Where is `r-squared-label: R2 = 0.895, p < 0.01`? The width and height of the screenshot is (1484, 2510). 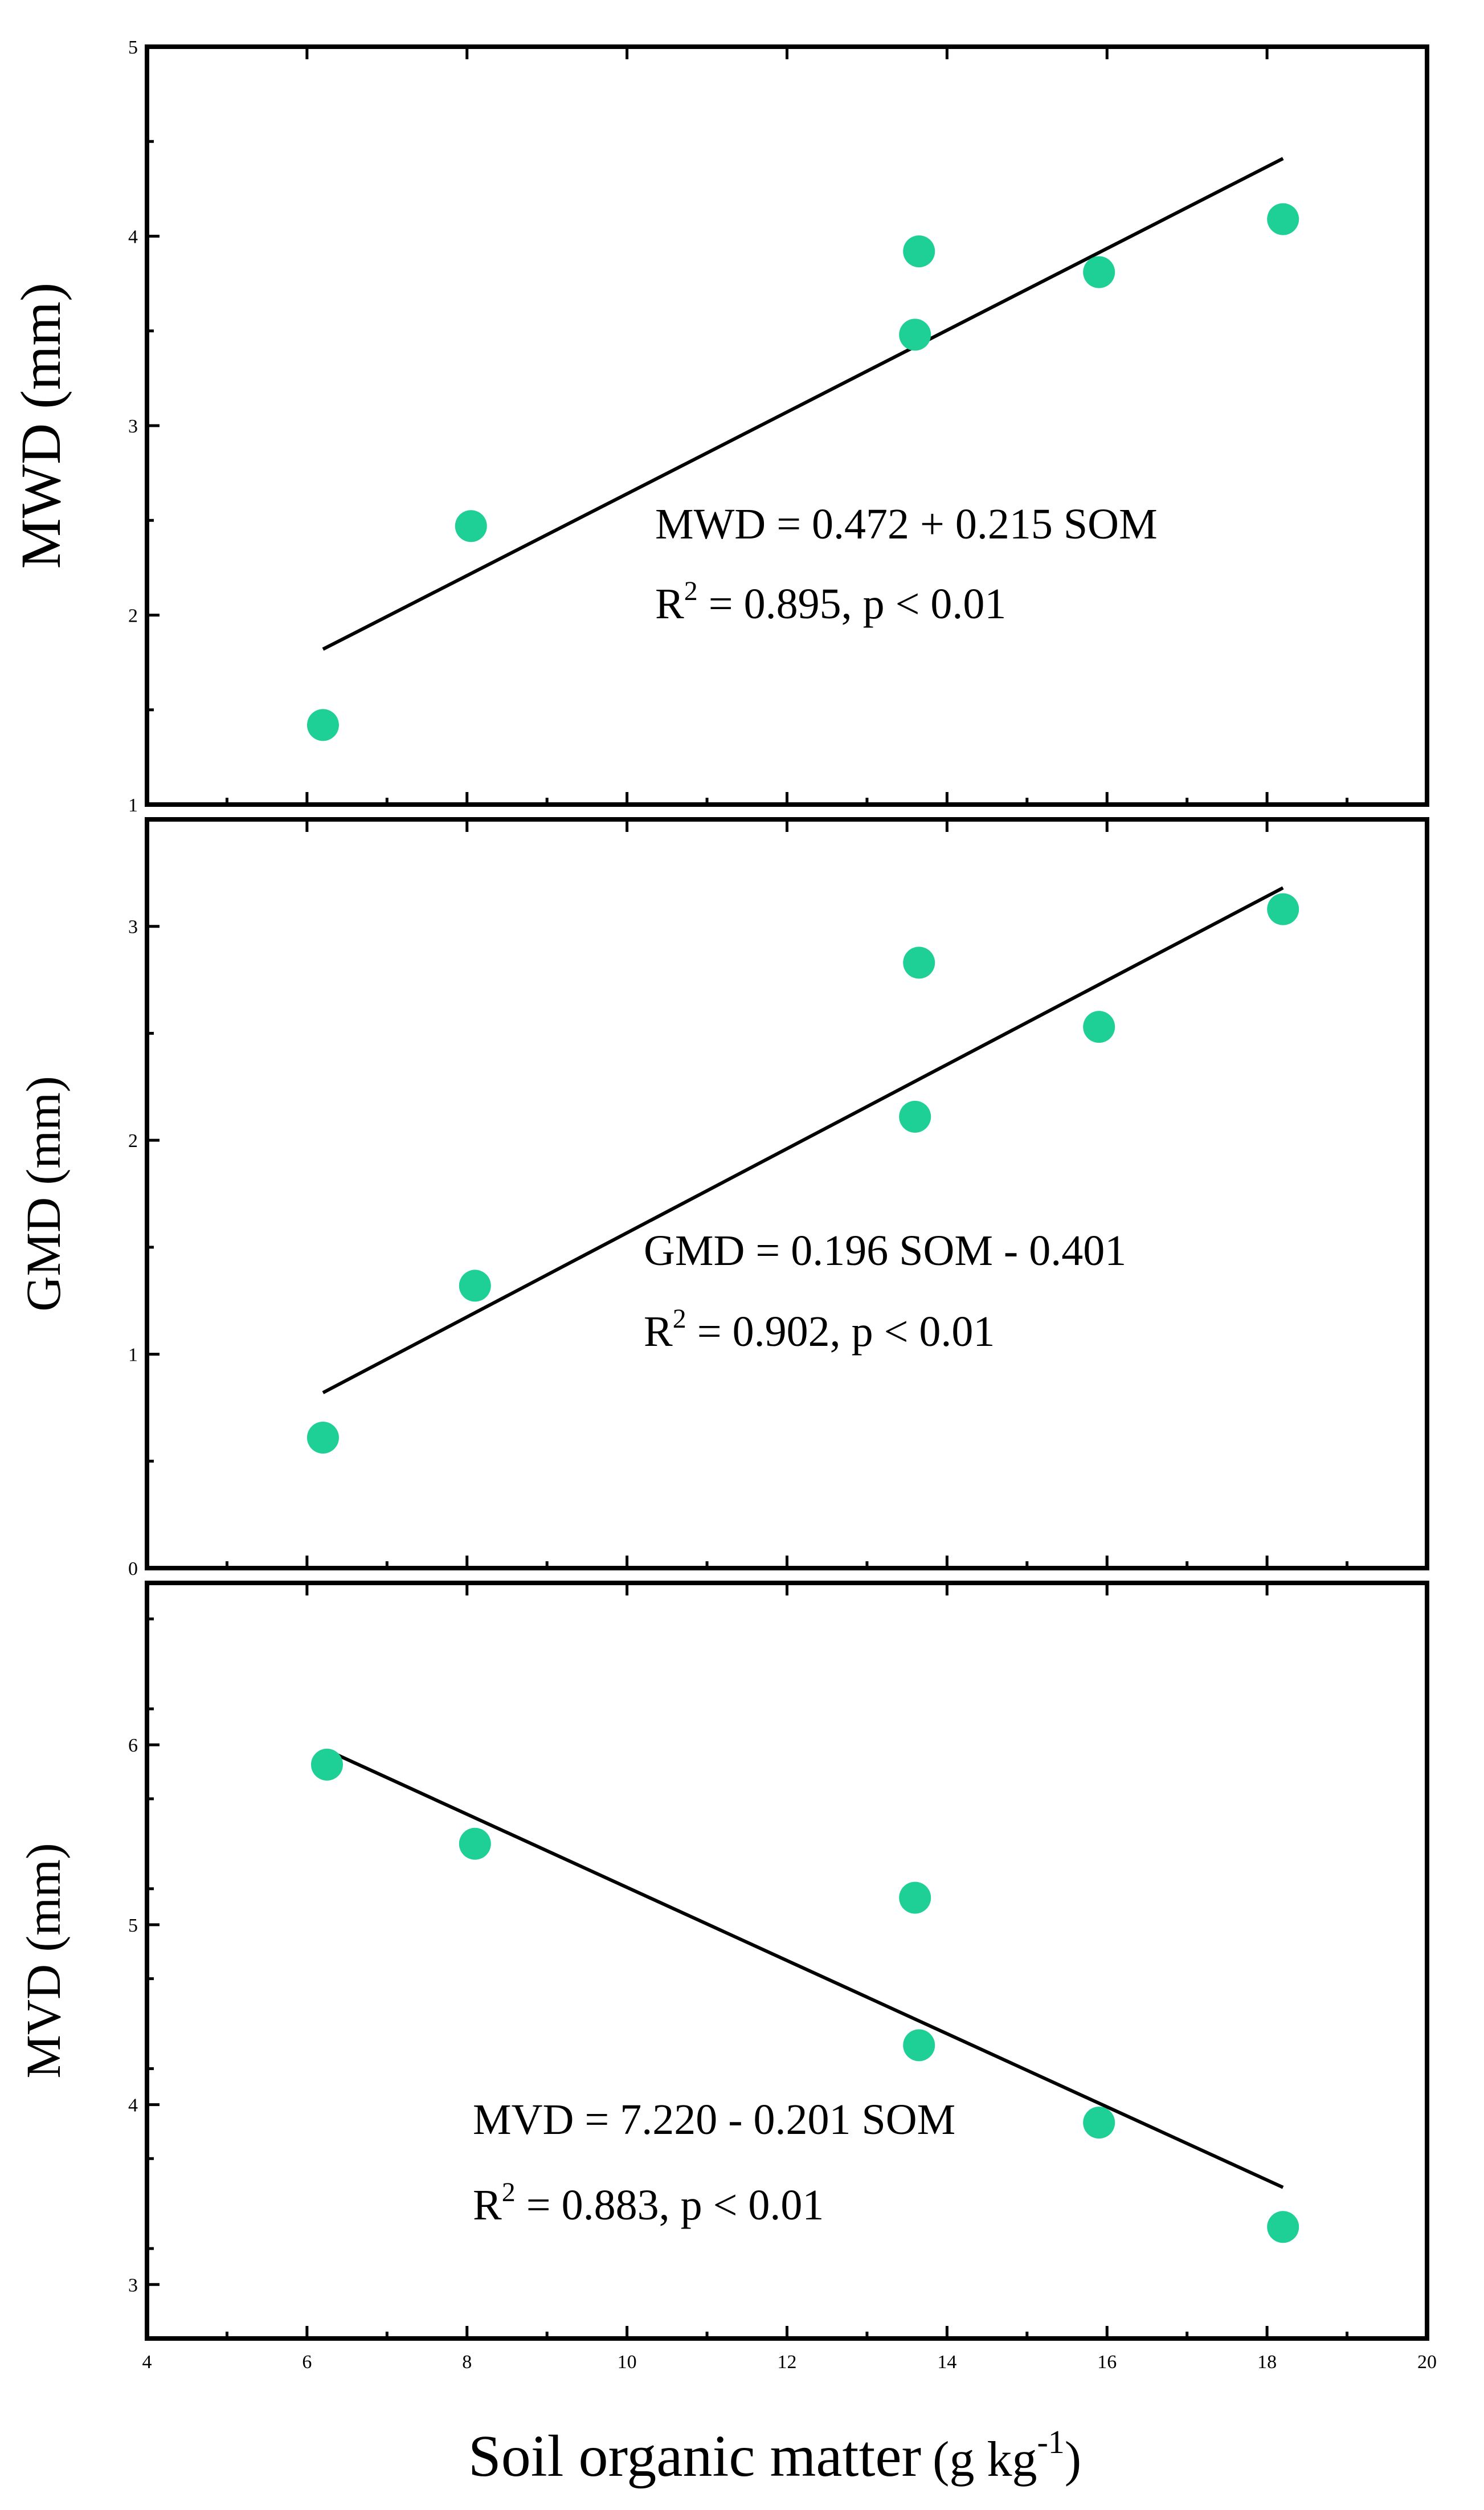 r-squared-label: R2 = 0.895, p < 0.01 is located at coordinates (831, 602).